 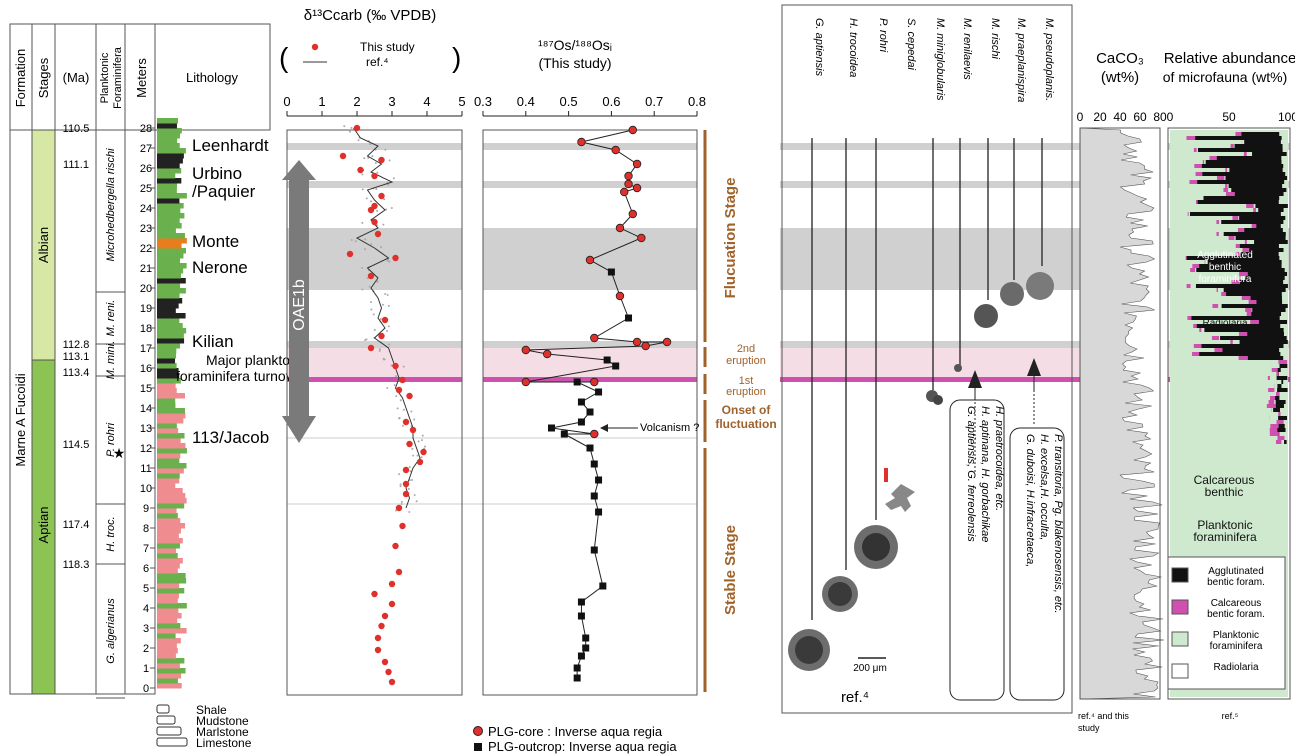 What do you see at coordinates (1122, 117) in the screenshot?
I see `caco3-xticks: 0 20 40 60 80` at bounding box center [1122, 117].